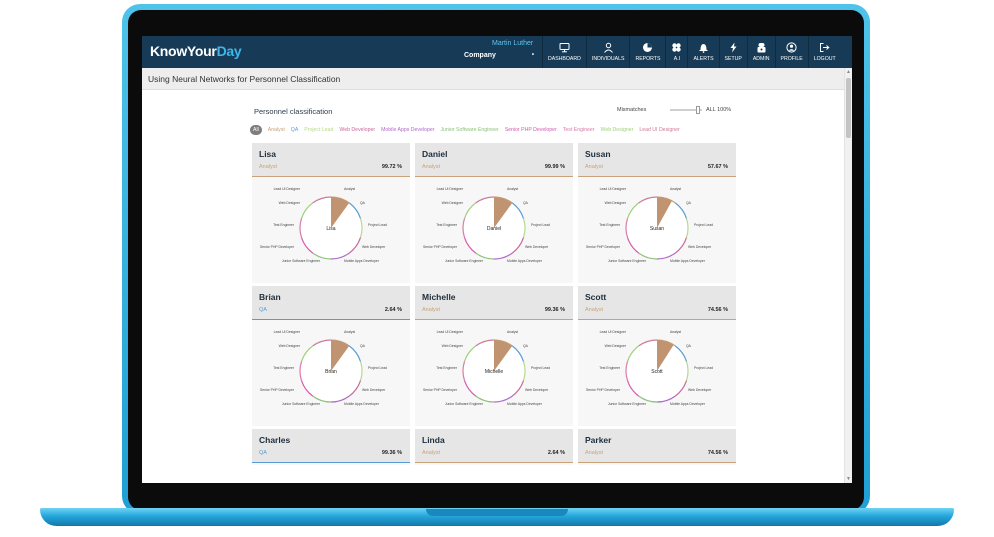 The height and width of the screenshot is (537, 994). I want to click on filter-analyst: Analyst, so click(276, 130).